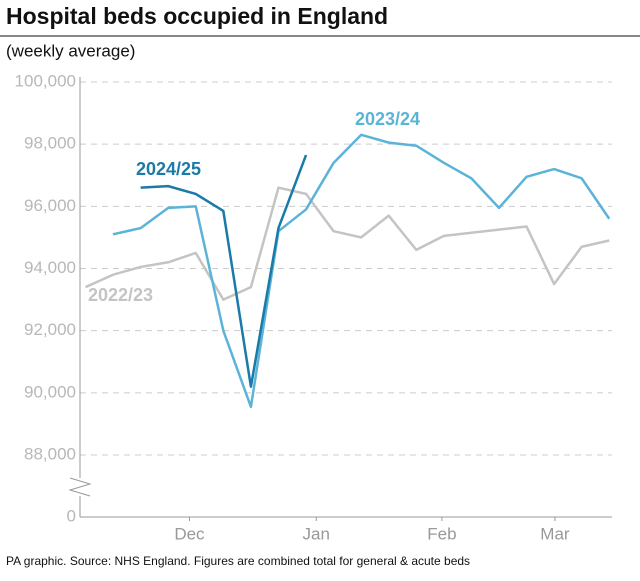 The height and width of the screenshot is (581, 640). What do you see at coordinates (387, 119) in the screenshot?
I see `series-label: 2023/24` at bounding box center [387, 119].